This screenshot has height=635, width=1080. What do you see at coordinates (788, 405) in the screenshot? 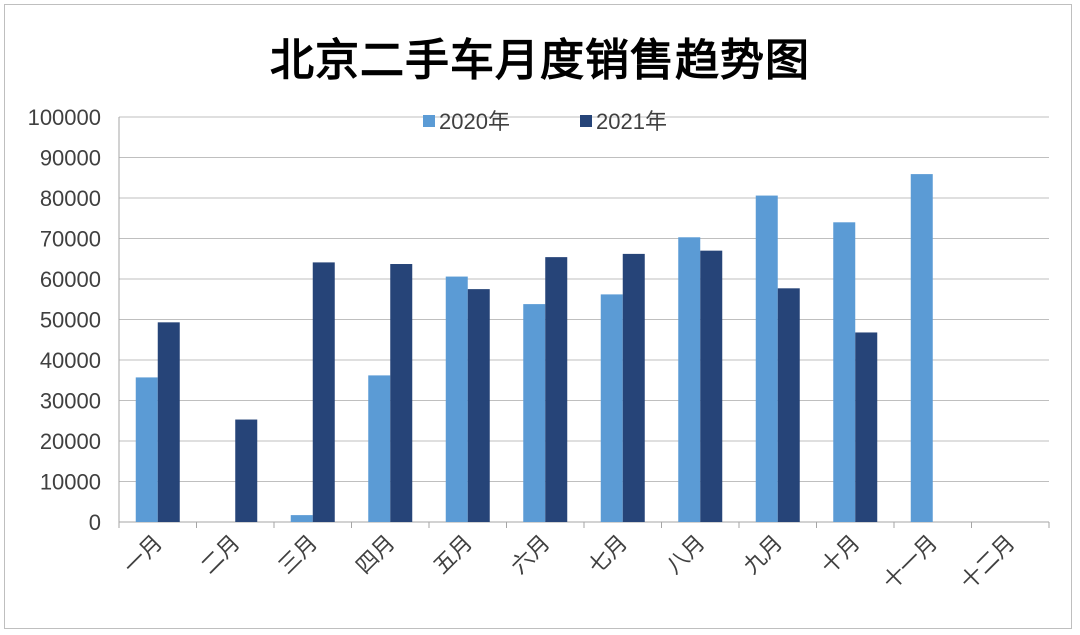
I see `bar-2021年-九月` at bounding box center [788, 405].